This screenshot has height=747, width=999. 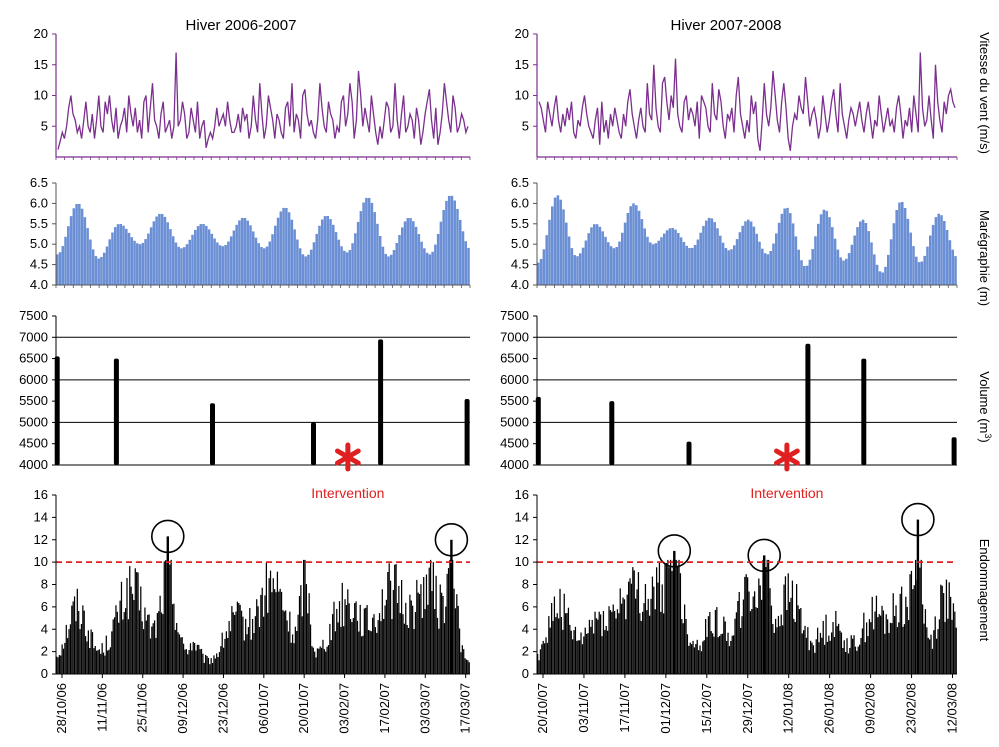 What do you see at coordinates (864, 411) in the screenshot?
I see `volume-bar` at bounding box center [864, 411].